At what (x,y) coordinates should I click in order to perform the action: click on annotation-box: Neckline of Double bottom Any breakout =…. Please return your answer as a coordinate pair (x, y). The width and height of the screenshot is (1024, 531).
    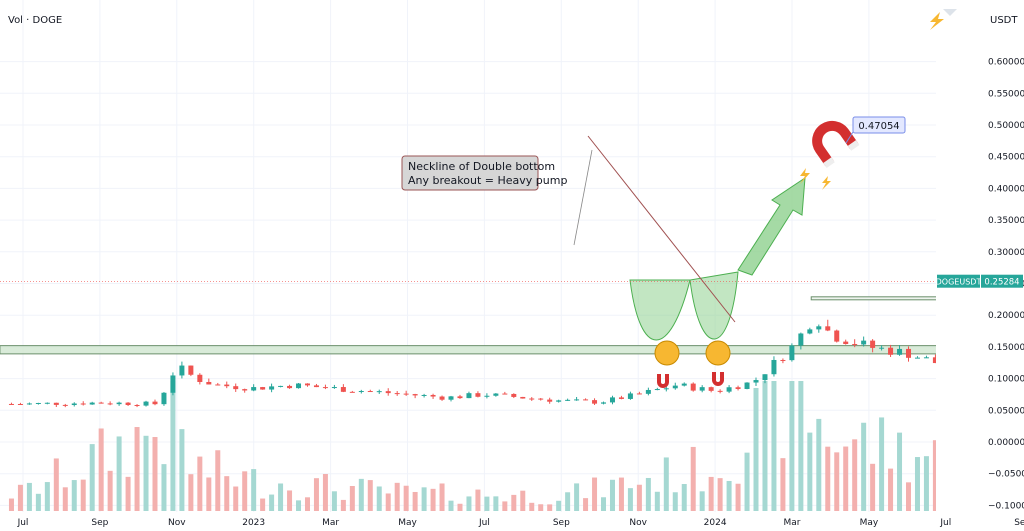
    Looking at the image, I should click on (484, 173).